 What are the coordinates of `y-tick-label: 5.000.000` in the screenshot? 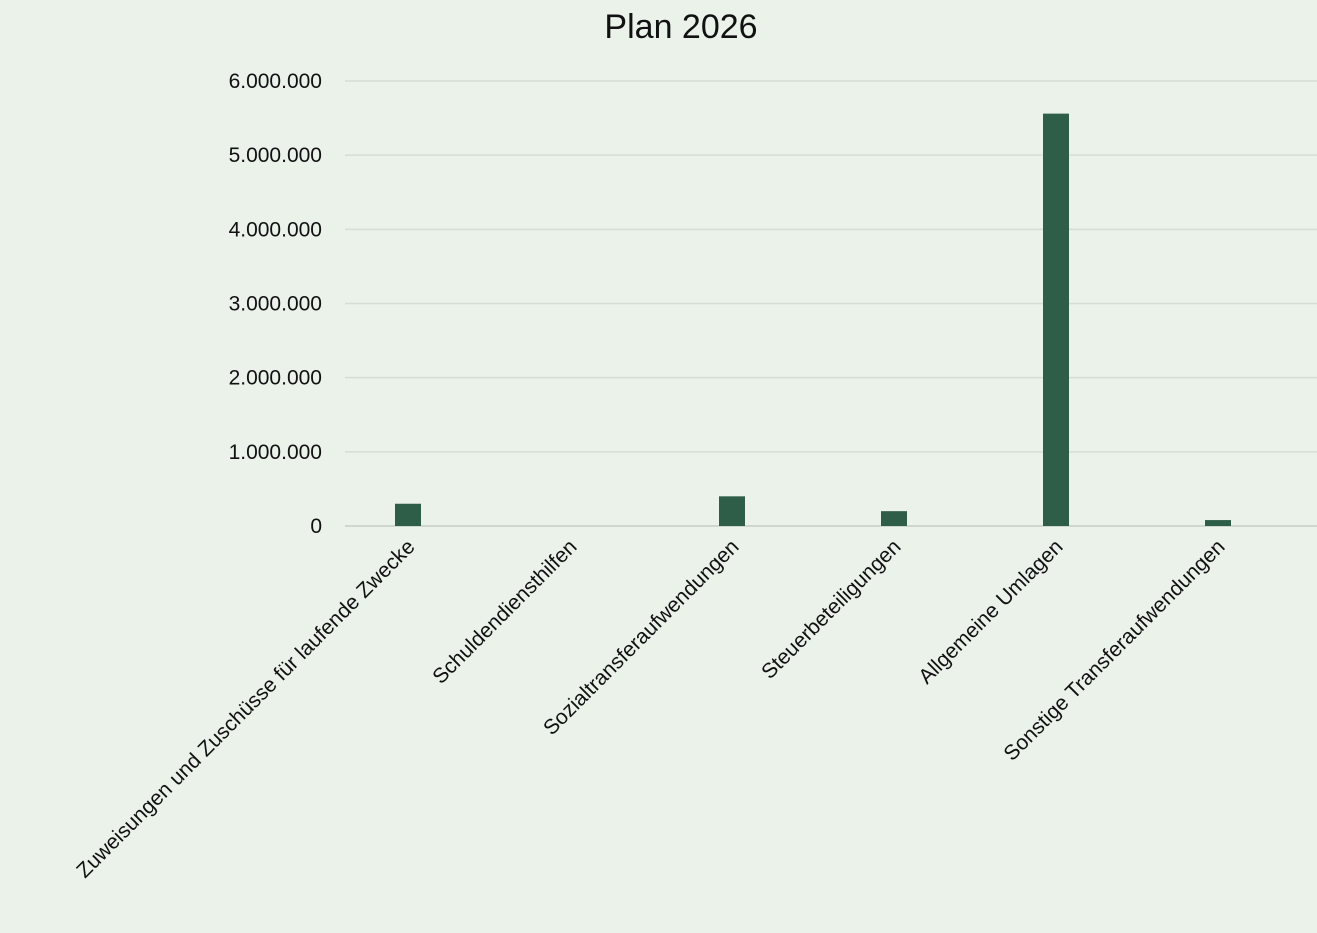 It's located at (275, 155).